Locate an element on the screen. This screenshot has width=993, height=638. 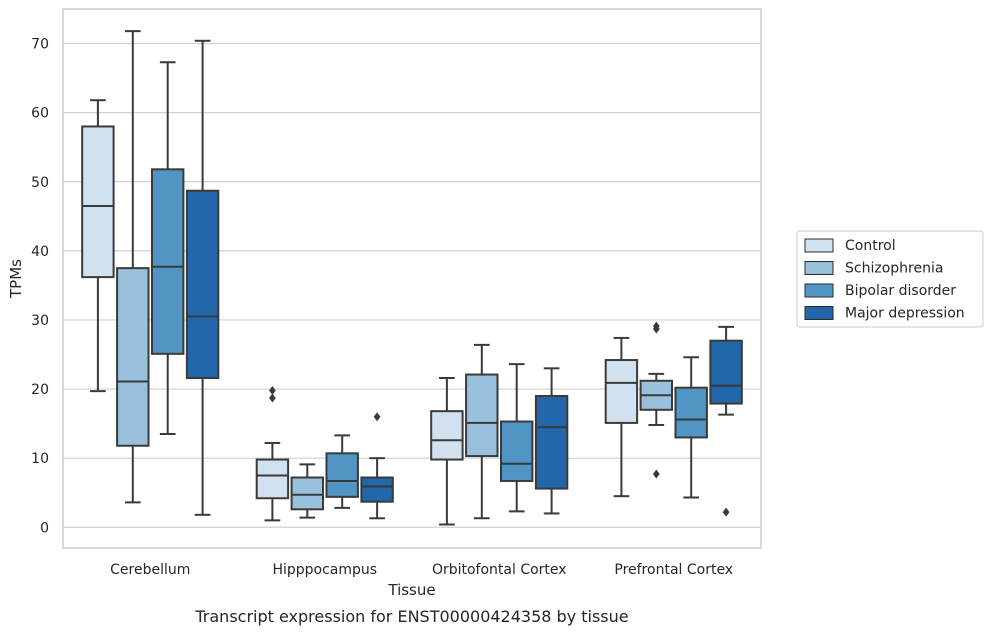
x-tick-label: Hipppocampus is located at coordinates (324, 570).